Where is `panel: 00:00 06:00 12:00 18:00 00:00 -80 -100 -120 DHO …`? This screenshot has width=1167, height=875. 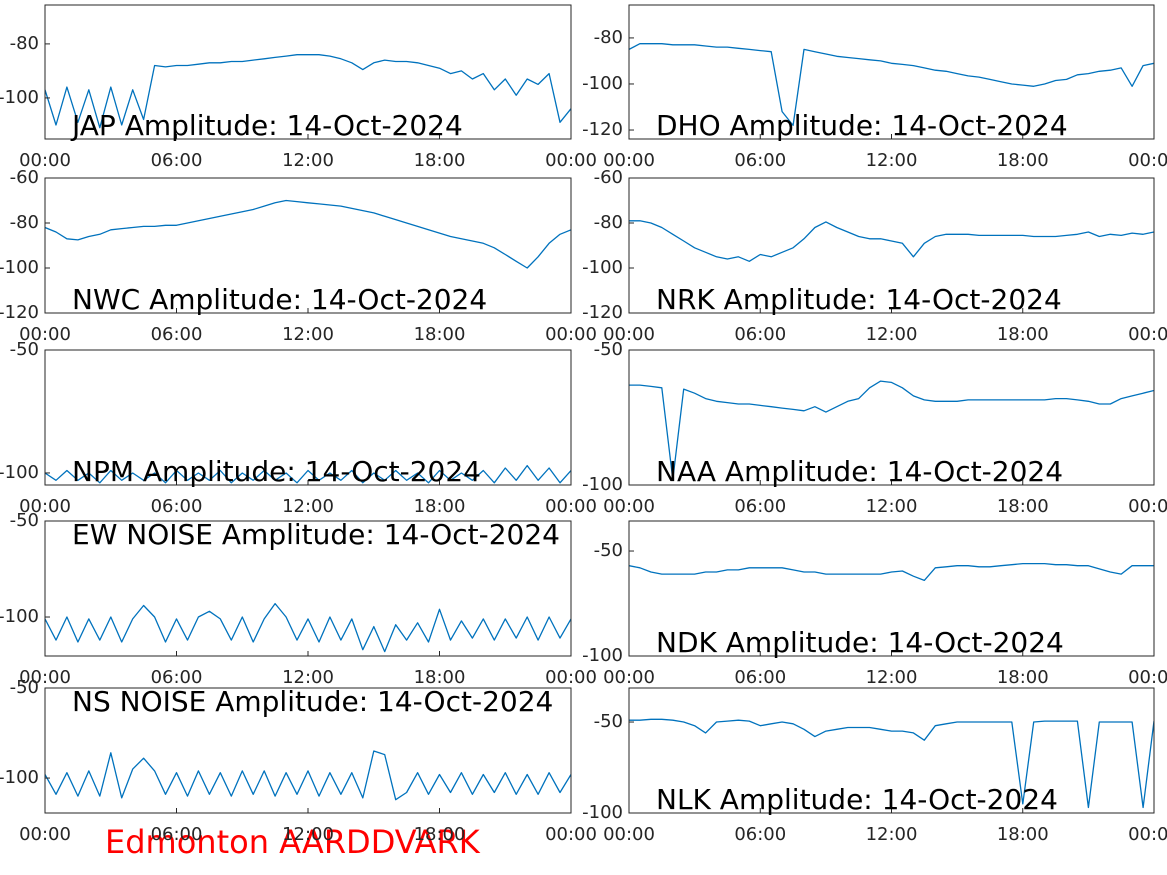 panel: 00:00 06:00 12:00 18:00 00:00 -80 -100 -120 DHO … is located at coordinates (874, 87).